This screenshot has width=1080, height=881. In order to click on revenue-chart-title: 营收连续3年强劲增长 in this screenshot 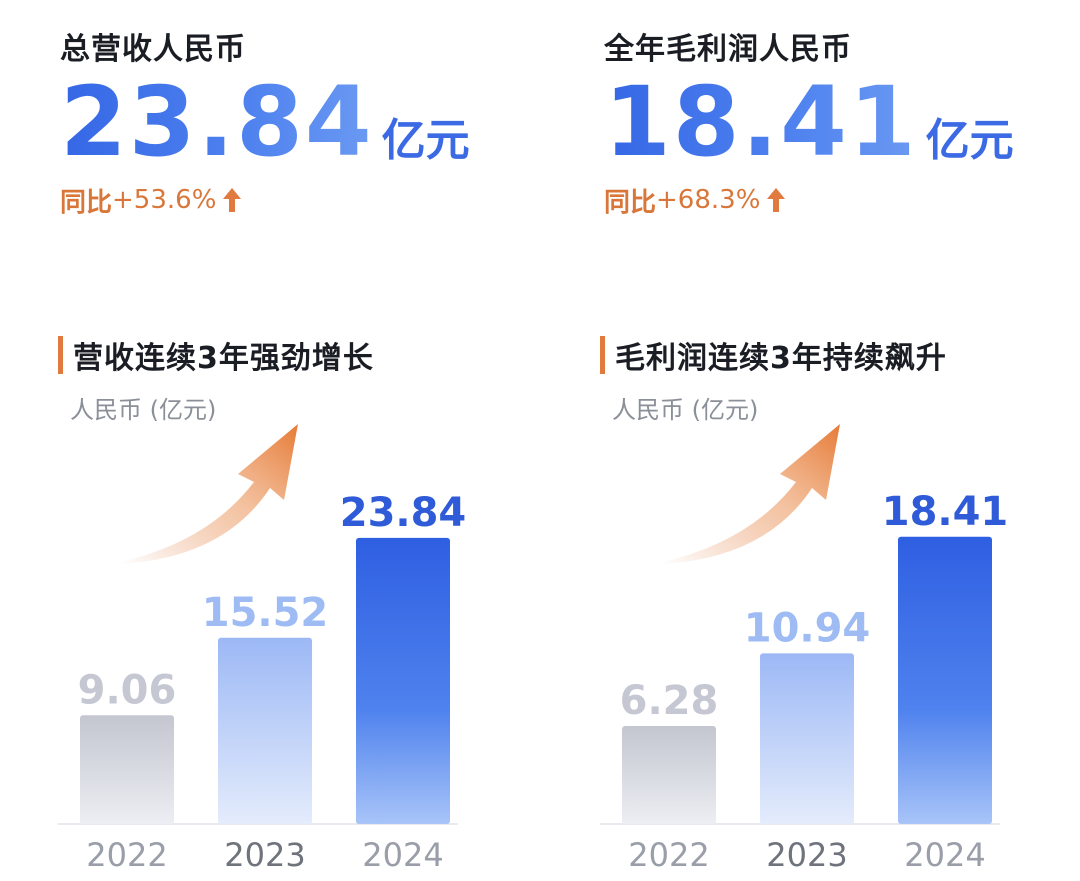, I will do `click(216, 355)`.